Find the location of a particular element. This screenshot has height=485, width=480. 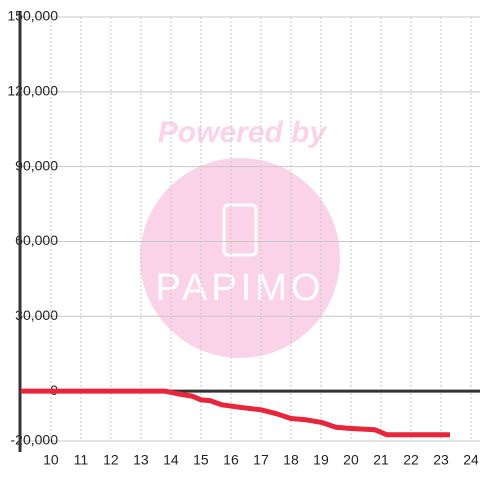

y-tick-label: -20,000 is located at coordinates (35, 440).